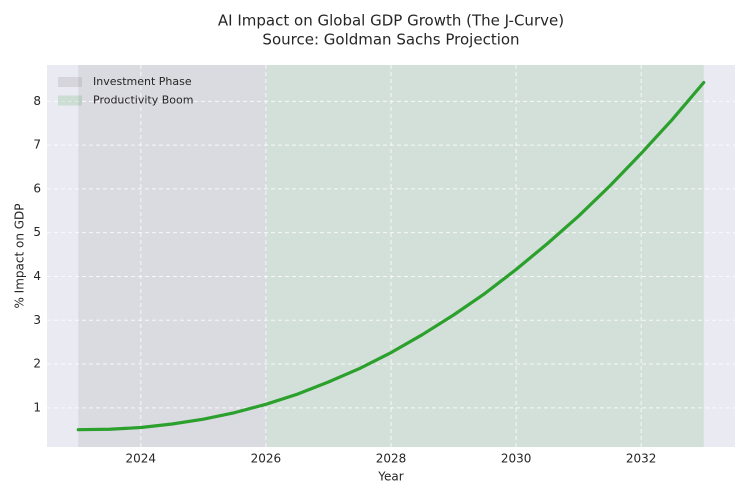  Describe the element at coordinates (37, 364) in the screenshot. I see `y-tick-label: 2` at that location.